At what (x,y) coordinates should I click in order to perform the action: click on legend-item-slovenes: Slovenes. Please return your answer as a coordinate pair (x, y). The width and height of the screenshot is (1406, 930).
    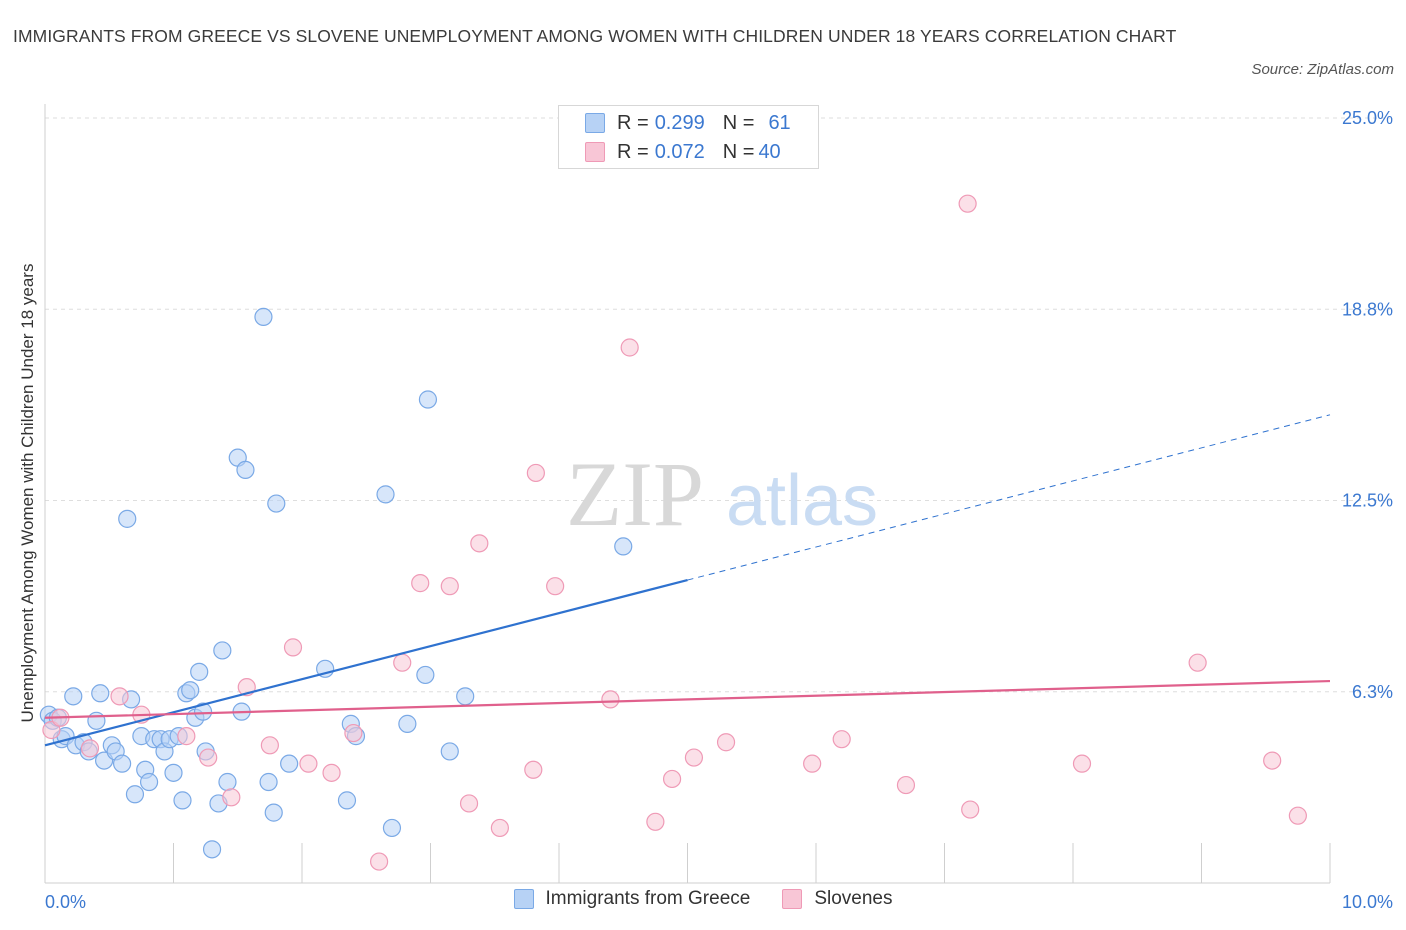
    Looking at the image, I should click on (837, 899).